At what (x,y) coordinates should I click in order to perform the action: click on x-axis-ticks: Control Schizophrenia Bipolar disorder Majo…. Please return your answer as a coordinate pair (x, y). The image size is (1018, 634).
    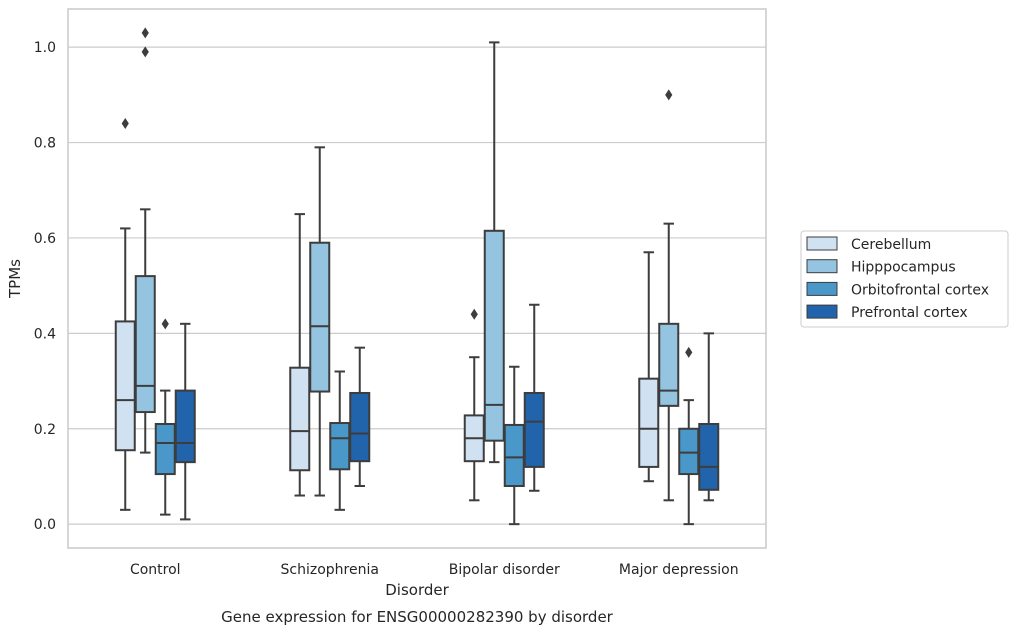
    Looking at the image, I should click on (434, 570).